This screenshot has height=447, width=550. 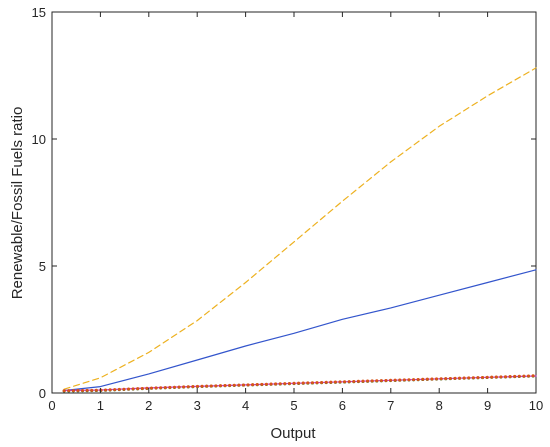 I want to click on x-tick-label: 5, so click(x=293, y=405).